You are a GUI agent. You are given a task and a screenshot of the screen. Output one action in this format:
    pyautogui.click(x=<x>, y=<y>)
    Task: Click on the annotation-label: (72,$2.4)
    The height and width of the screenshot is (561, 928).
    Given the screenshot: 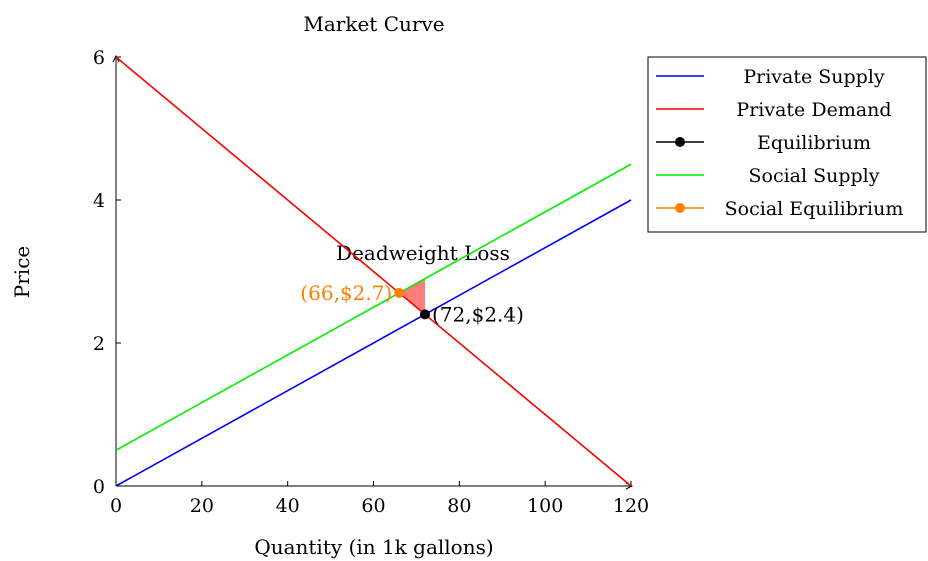 What is the action you would take?
    pyautogui.click(x=478, y=314)
    